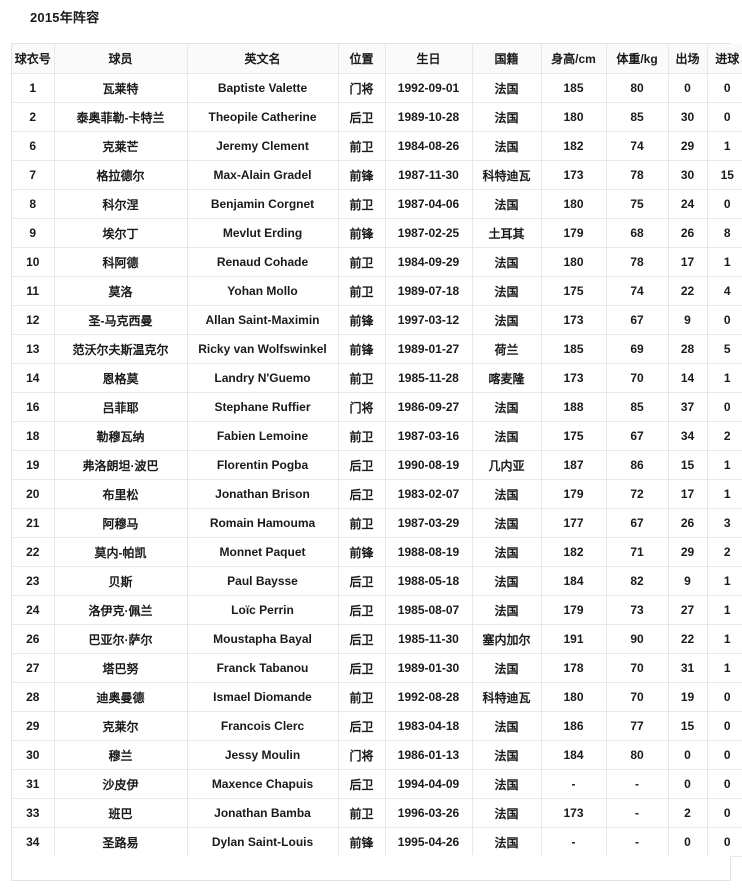 The width and height of the screenshot is (742, 895). Describe the element at coordinates (688, 813) in the screenshot. I see `cell-apps: 2` at that location.